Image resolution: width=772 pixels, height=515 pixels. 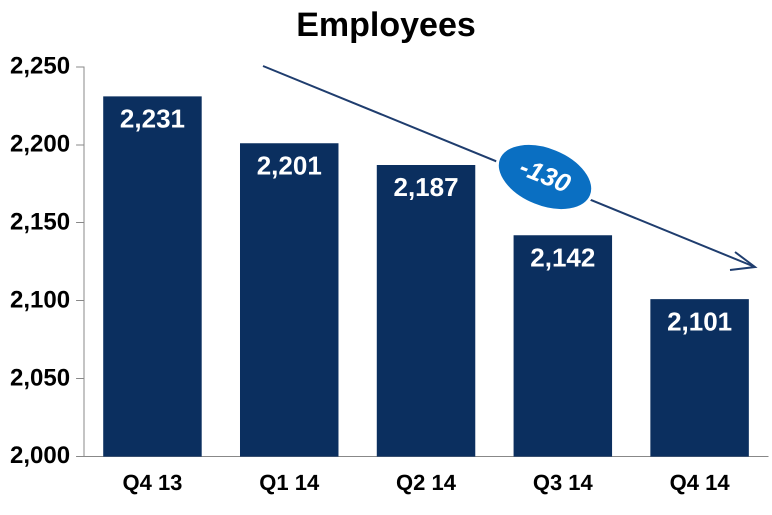 What do you see at coordinates (563, 257) in the screenshot?
I see `data-label: 2,142` at bounding box center [563, 257].